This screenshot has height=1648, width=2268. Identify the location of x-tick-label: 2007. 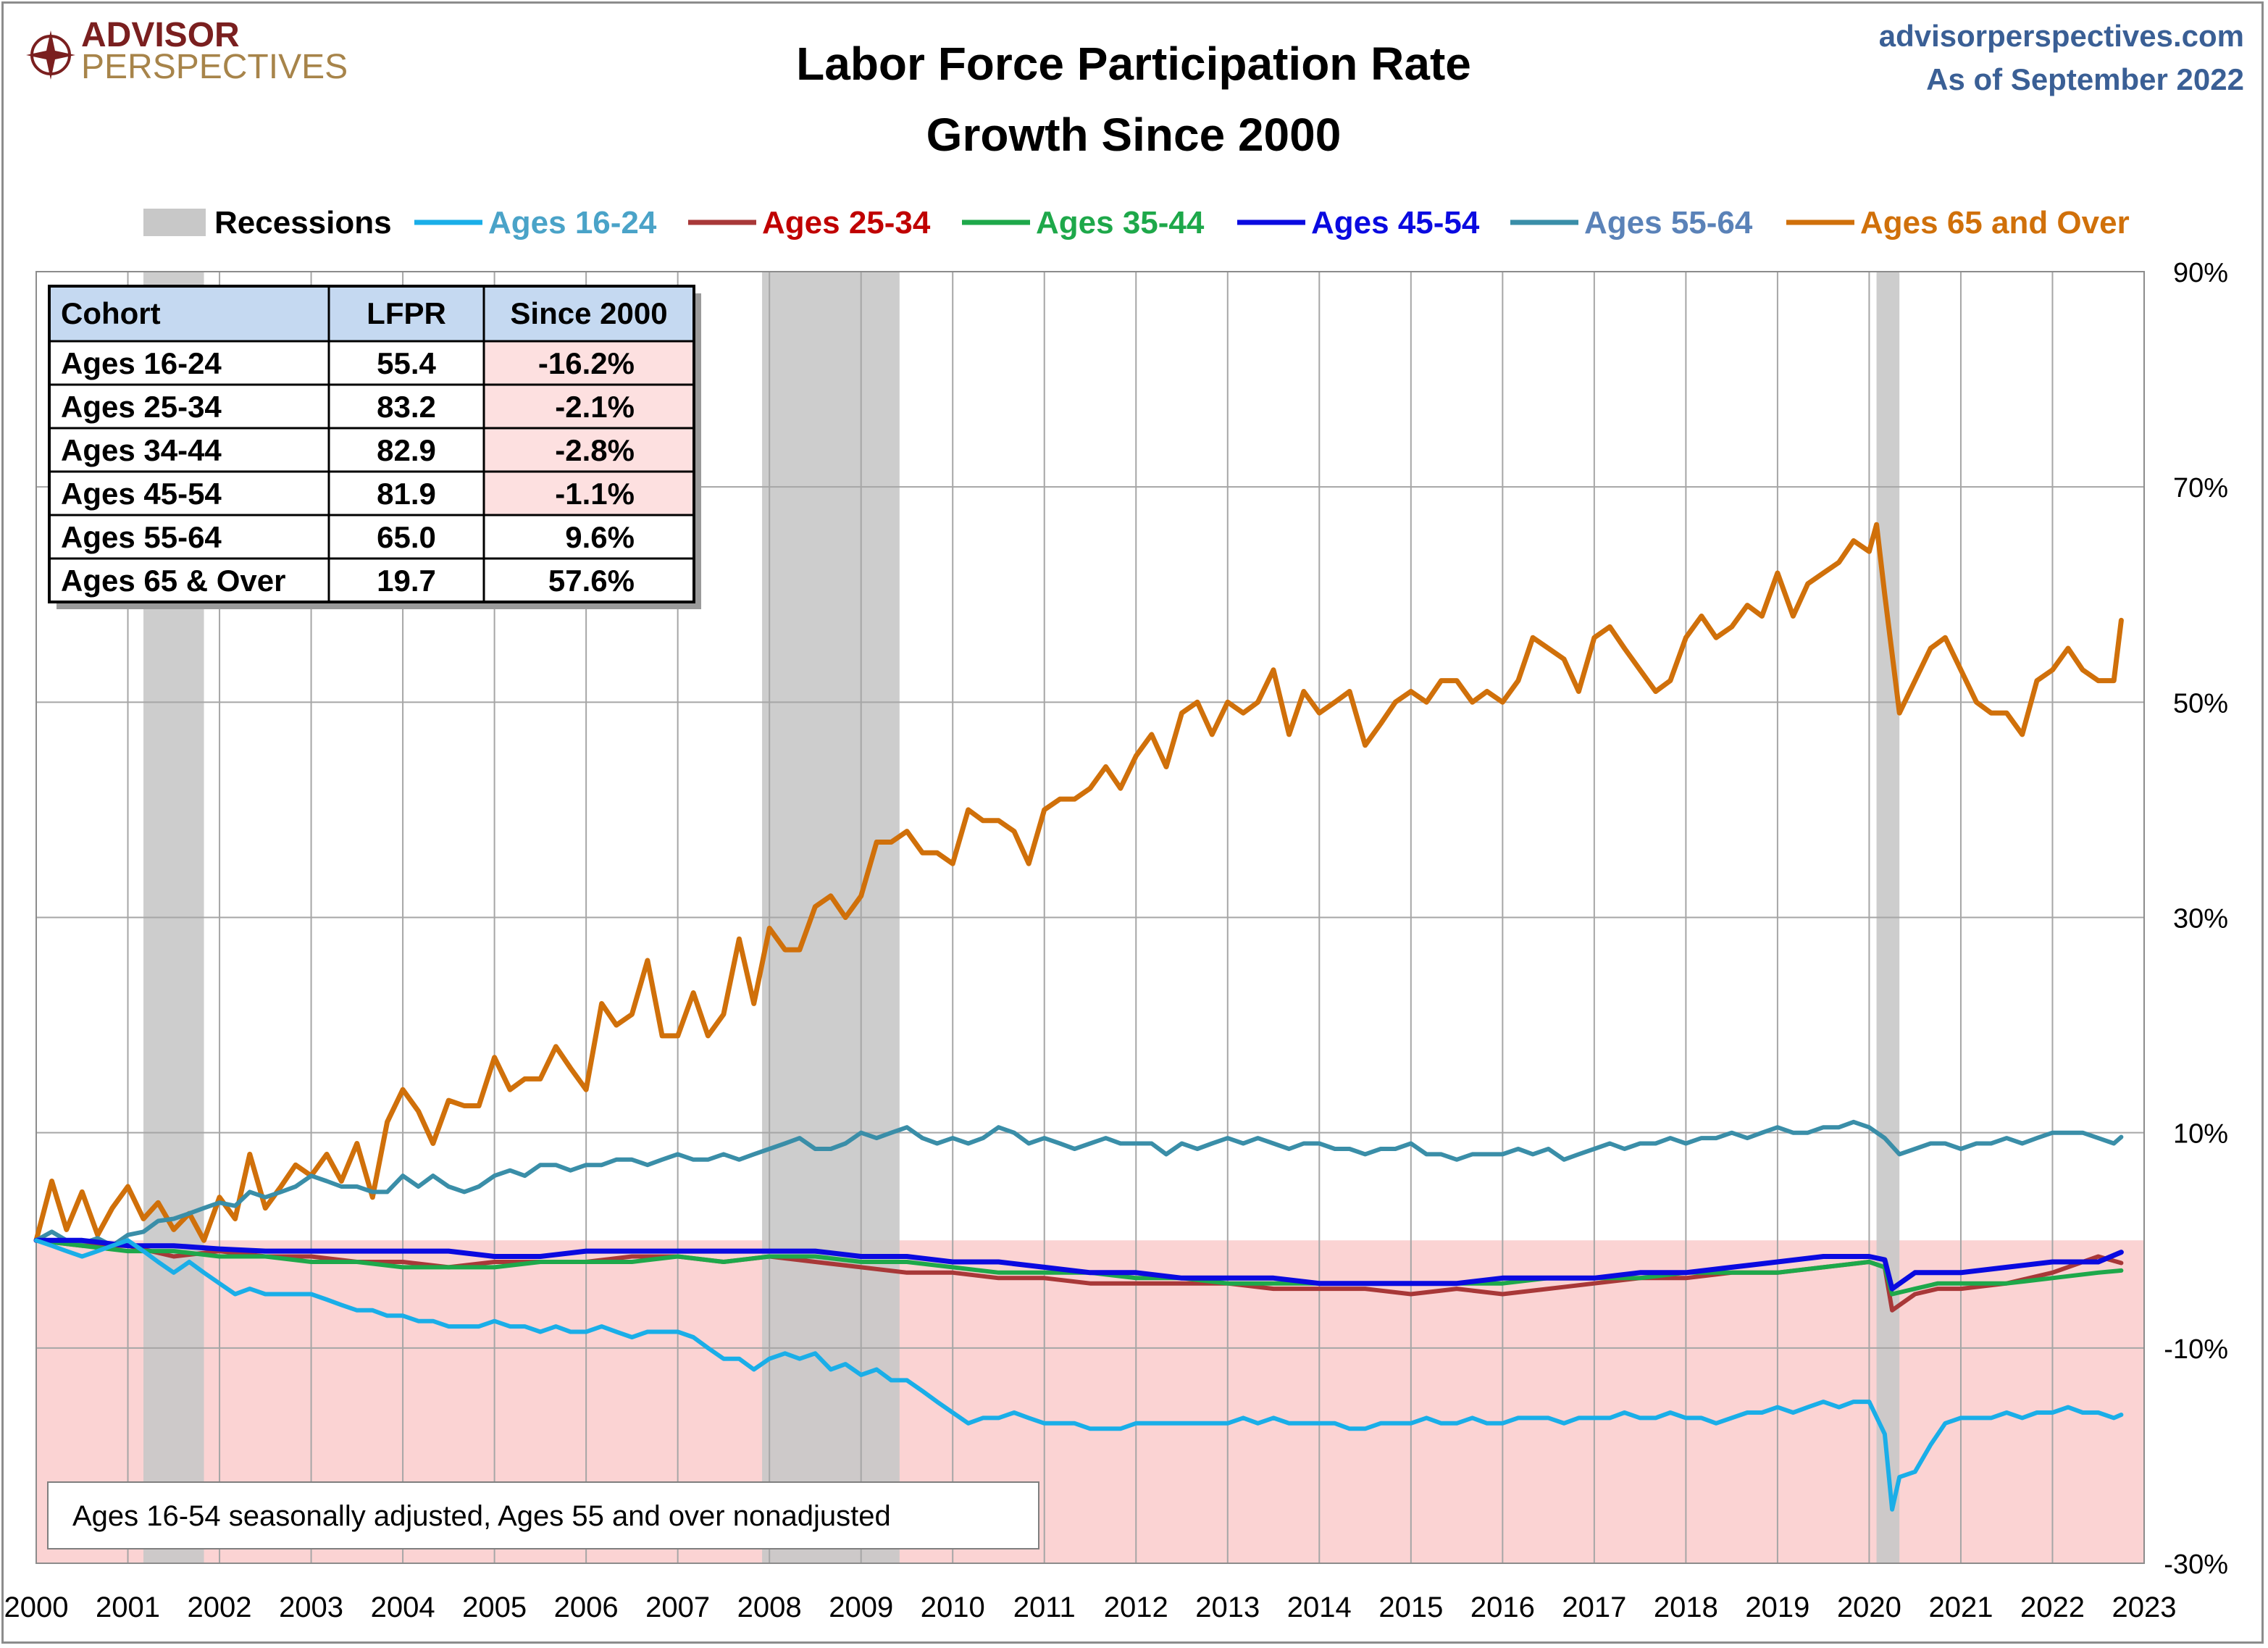
(678, 1607).